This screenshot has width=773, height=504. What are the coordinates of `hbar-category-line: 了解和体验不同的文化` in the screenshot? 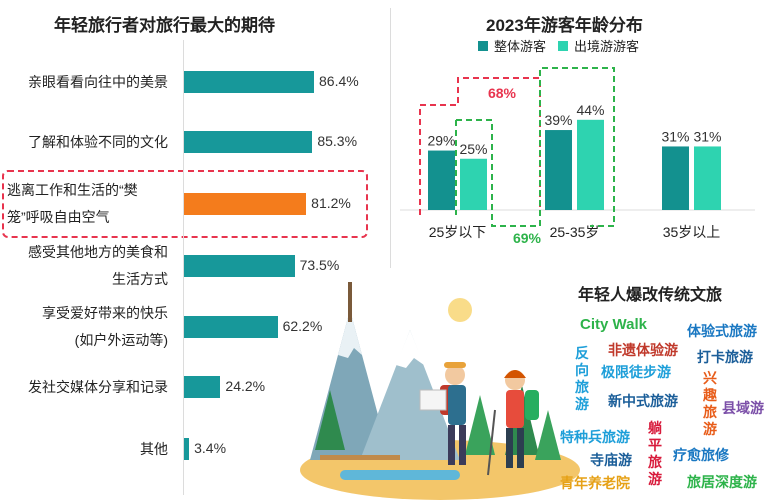 It's located at (98, 141).